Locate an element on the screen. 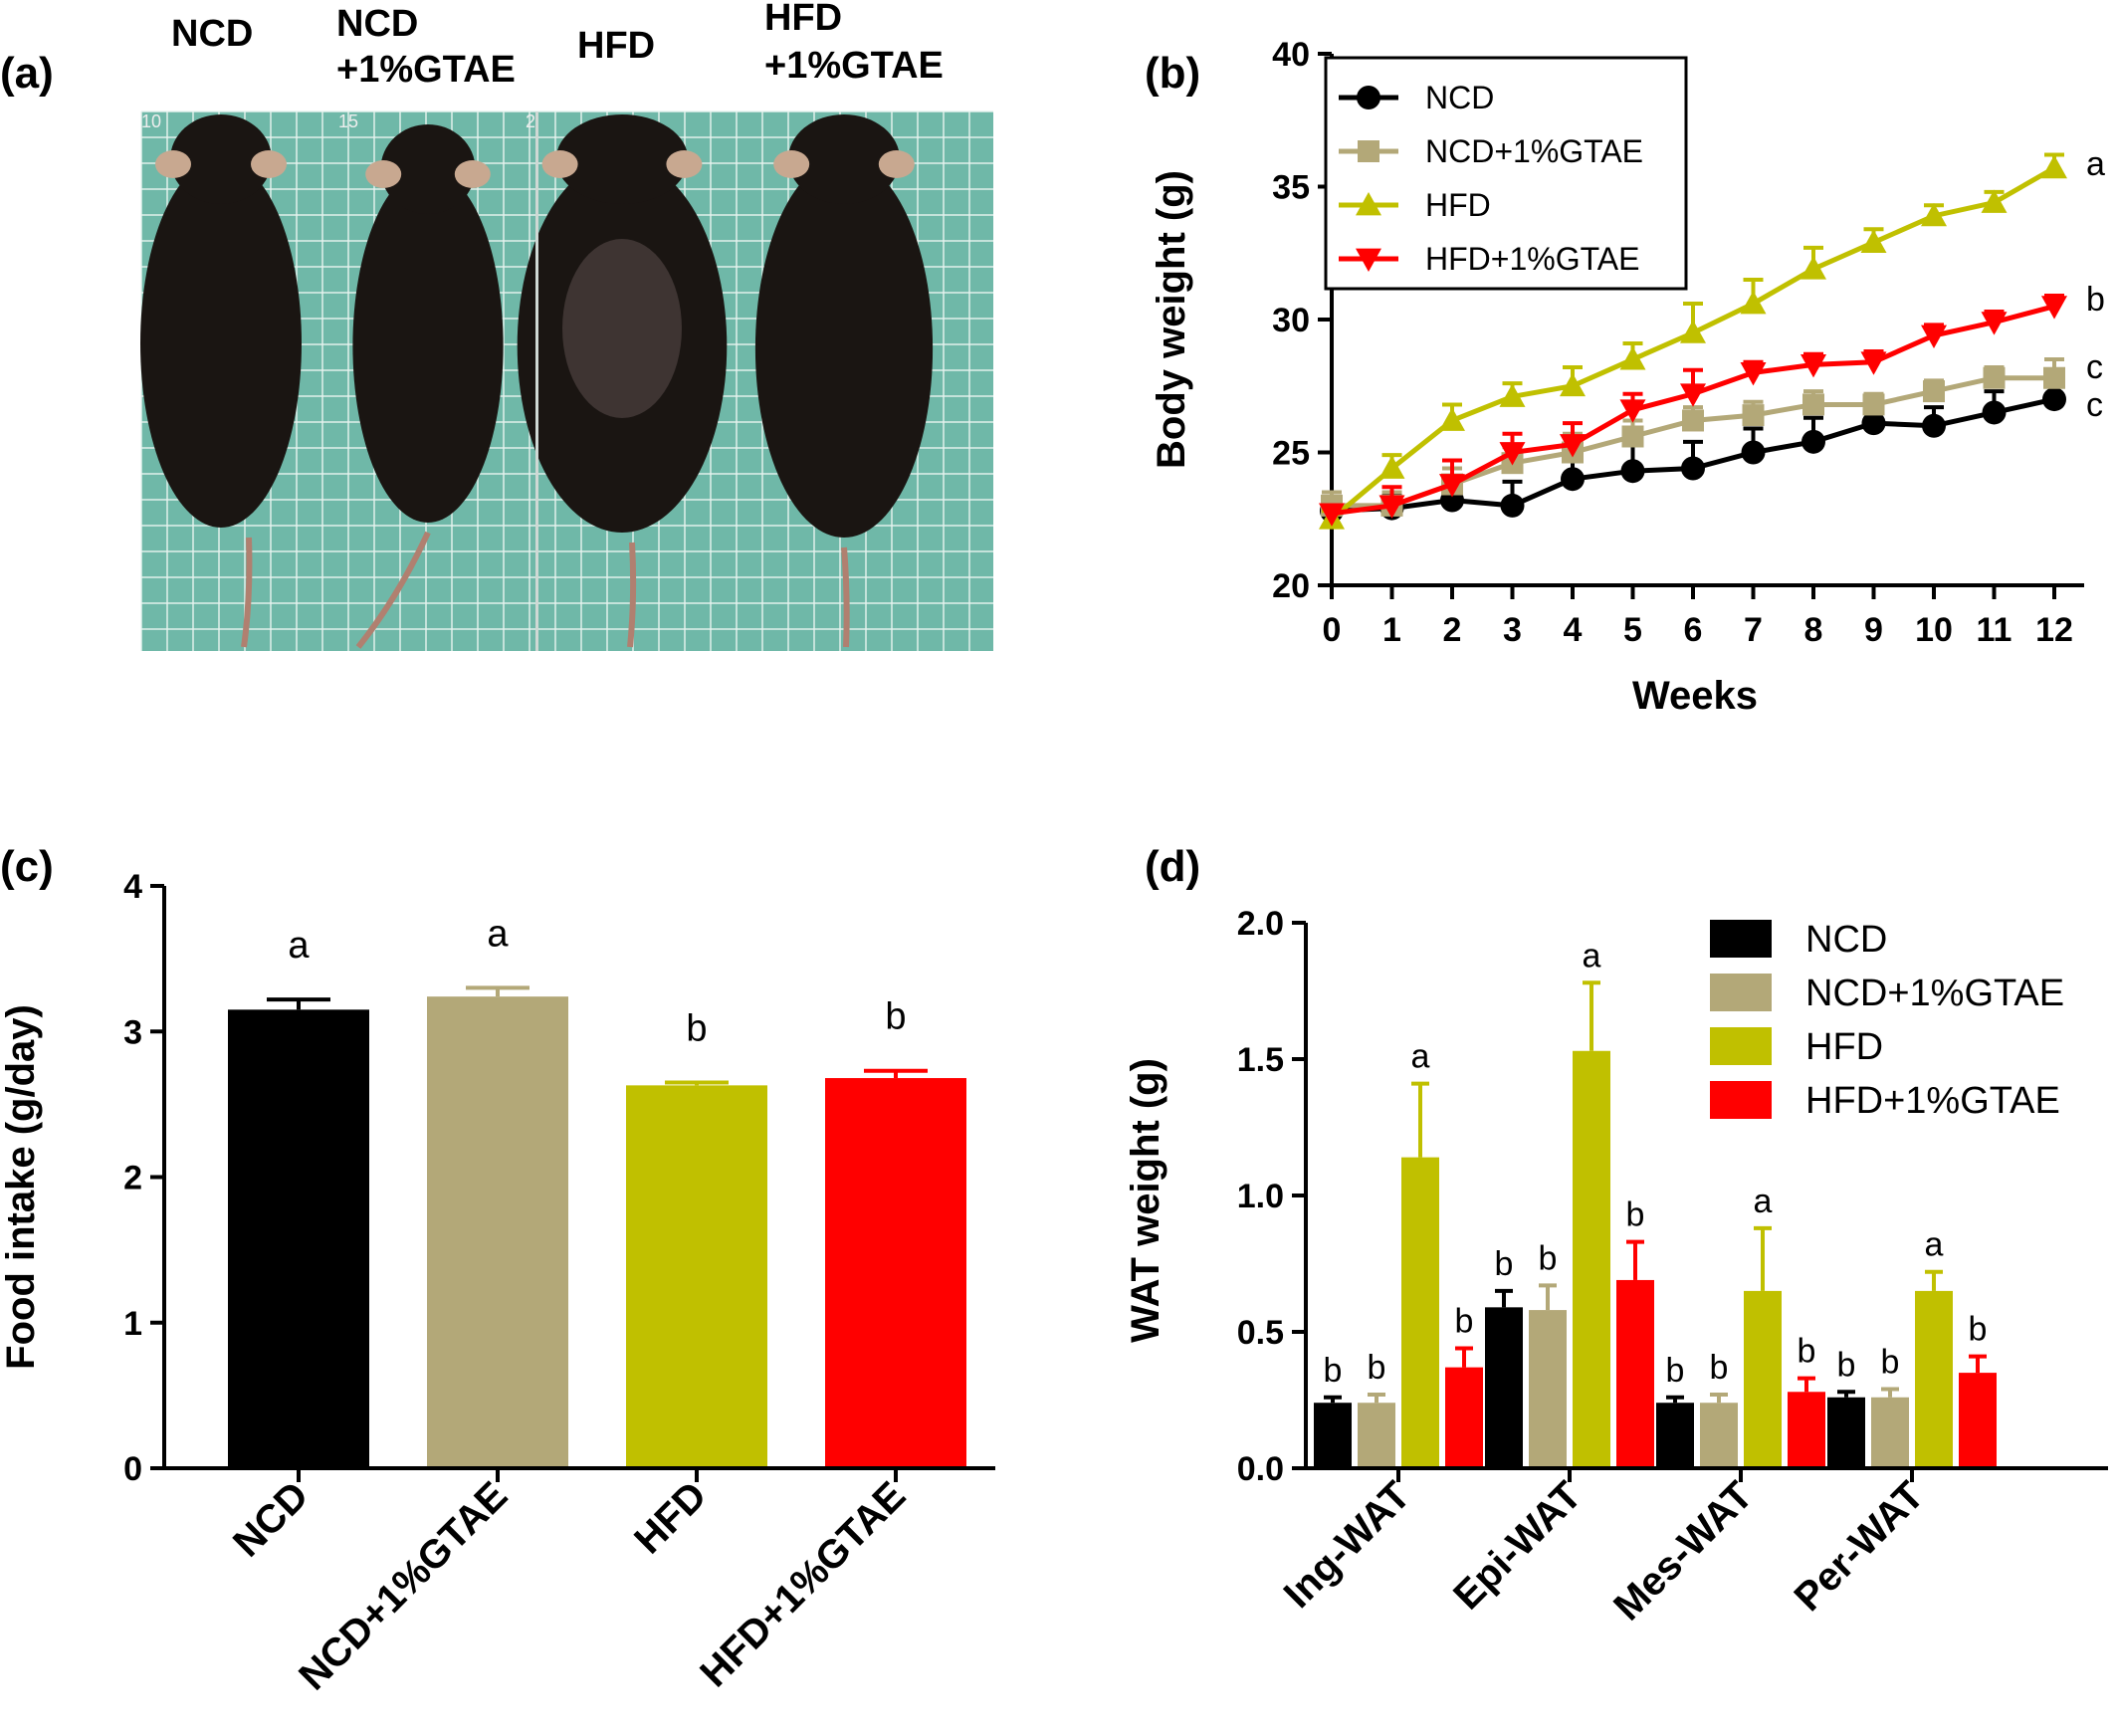 The width and height of the screenshot is (2118, 1736). x-tick-label: 10 is located at coordinates (1934, 630).